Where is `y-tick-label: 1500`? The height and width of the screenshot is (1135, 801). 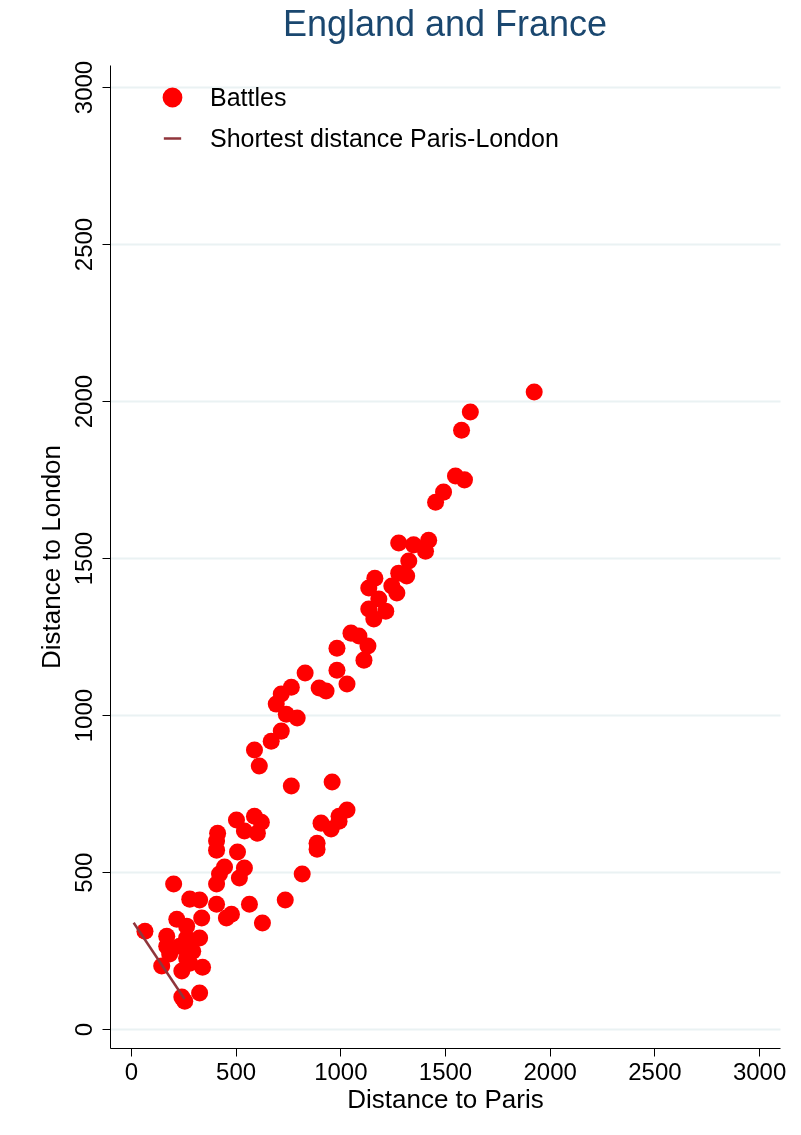
y-tick-label: 1500 is located at coordinates (83, 558).